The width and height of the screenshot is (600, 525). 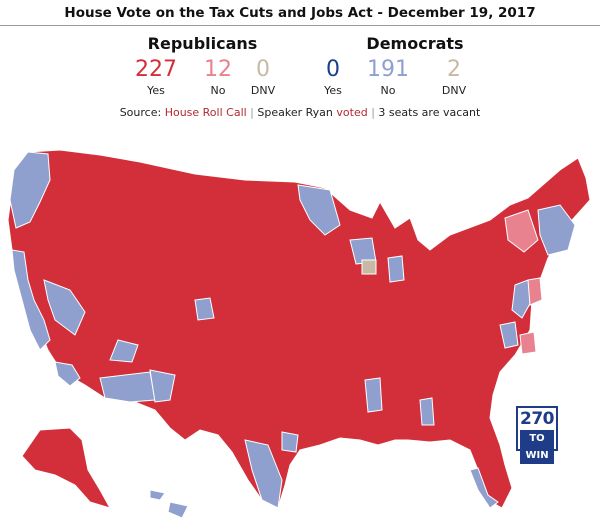 What do you see at coordinates (333, 77) in the screenshot?
I see `dem-yes-count: 0 Yes` at bounding box center [333, 77].